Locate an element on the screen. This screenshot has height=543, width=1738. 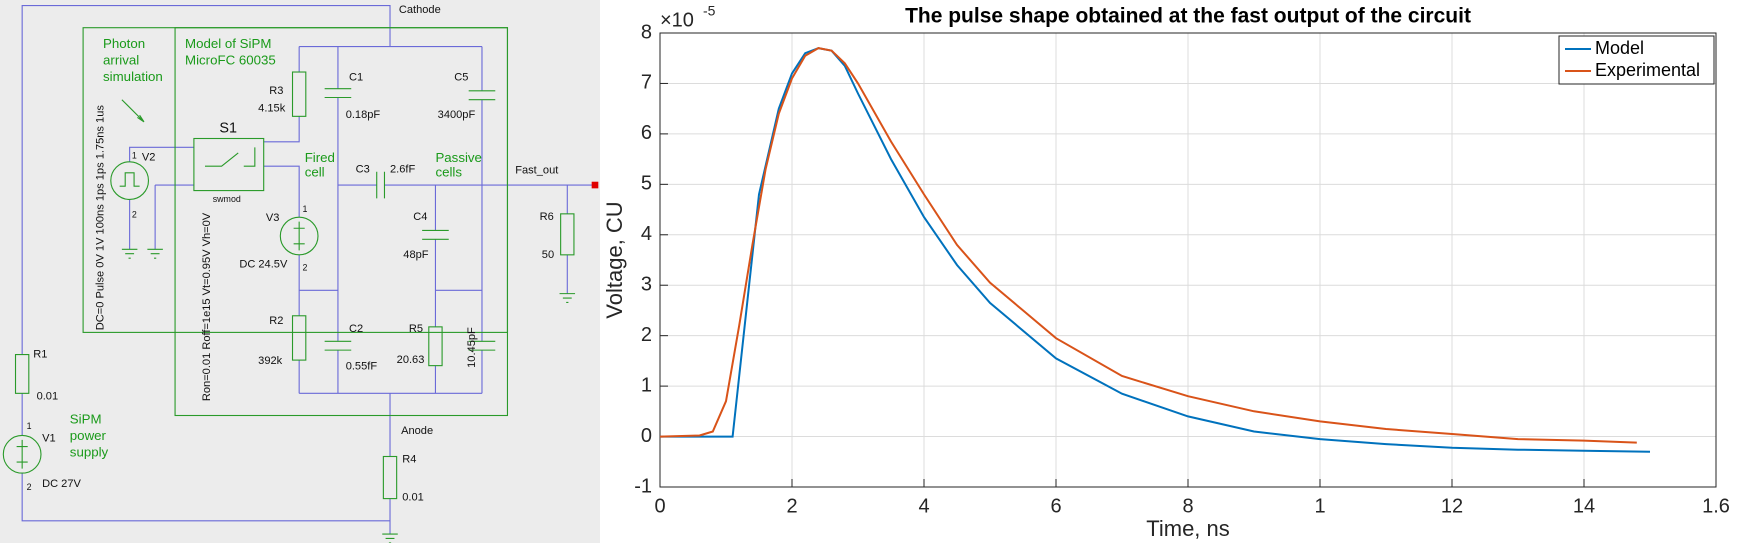
component-label: SiPM is located at coordinates (86, 418).